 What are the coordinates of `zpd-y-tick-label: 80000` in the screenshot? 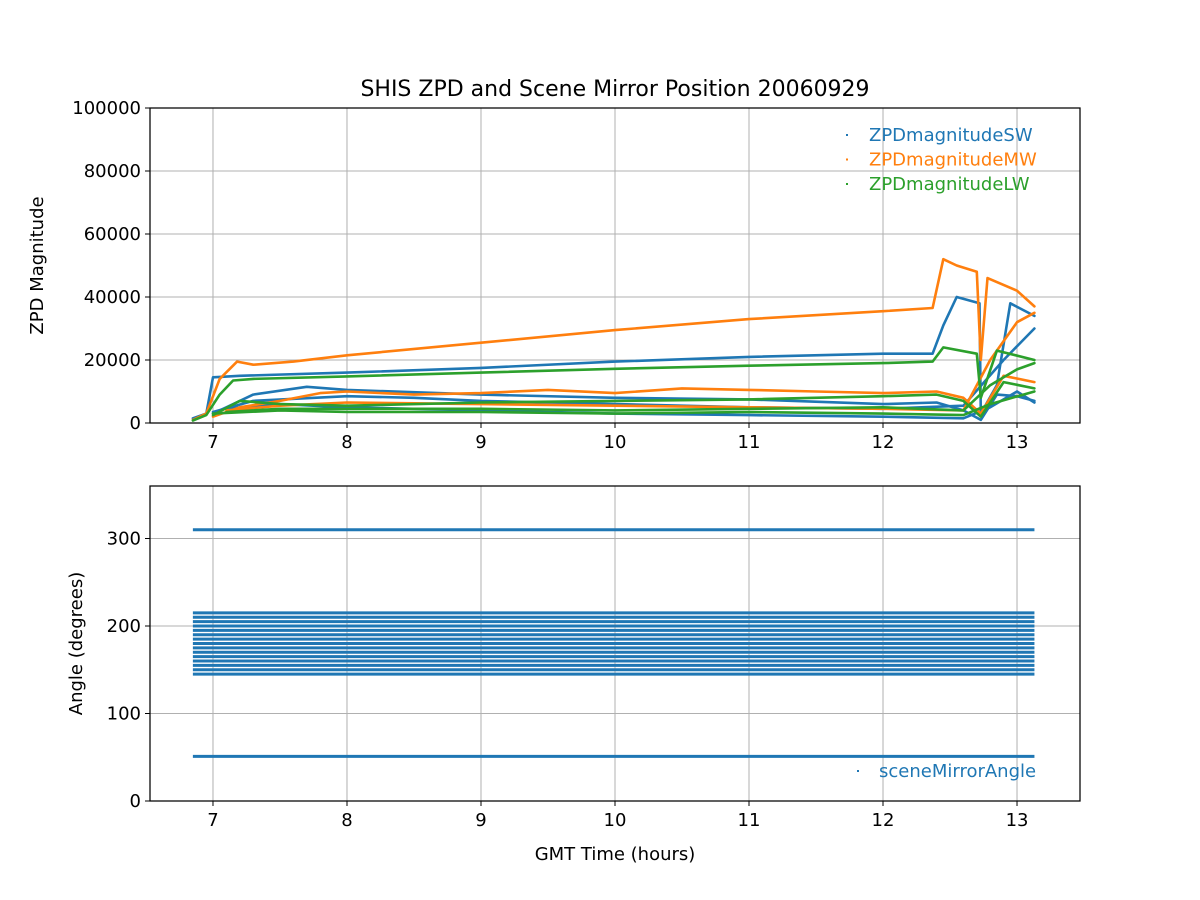 It's located at (112, 171).